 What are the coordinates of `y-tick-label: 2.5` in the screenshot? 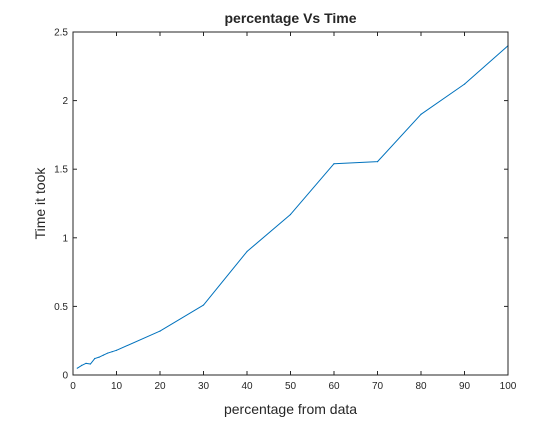 It's located at (61, 33).